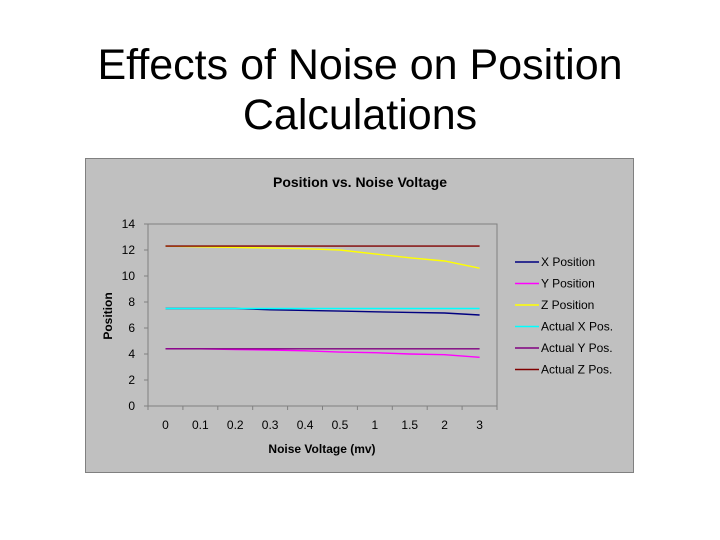 Image resolution: width=720 pixels, height=540 pixels. Describe the element at coordinates (577, 327) in the screenshot. I see `legend-label-actual-x-pos: Actual X Pos.` at that location.